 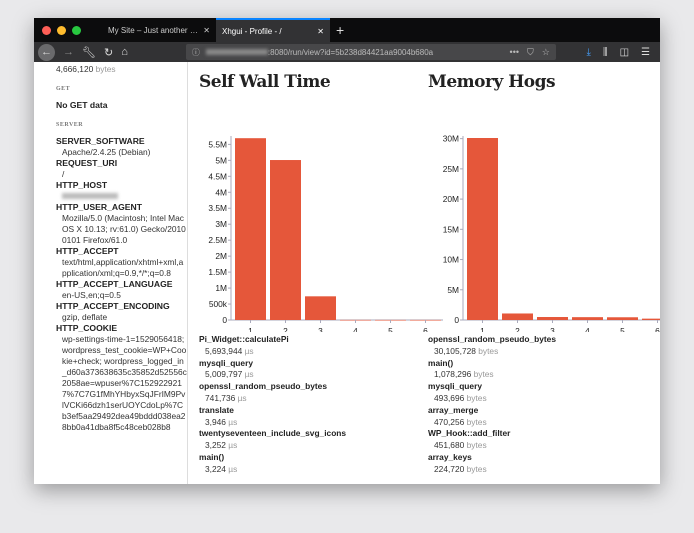 What do you see at coordinates (340, 30) in the screenshot?
I see `new-tab-button: +` at bounding box center [340, 30].